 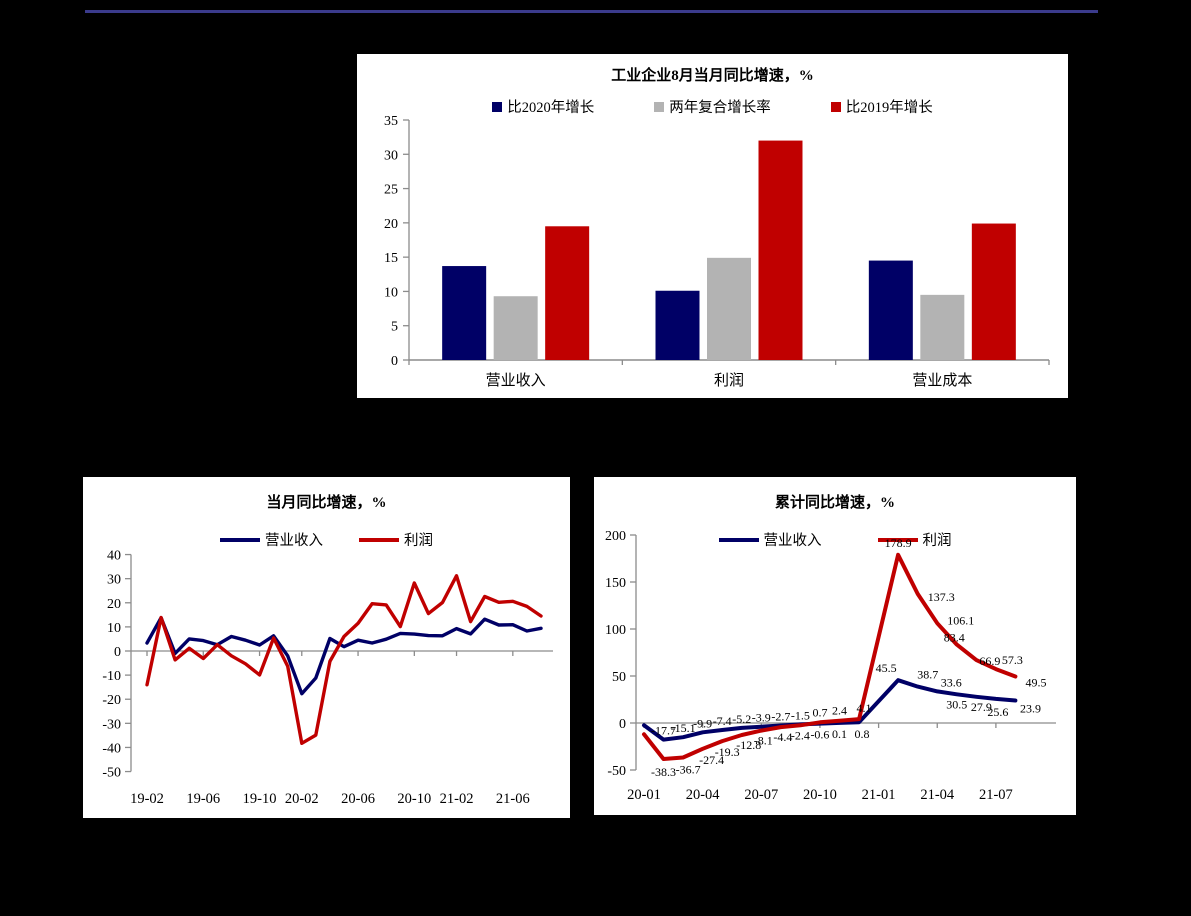 I want to click on svg-text: 200, so click(x=615, y=536).